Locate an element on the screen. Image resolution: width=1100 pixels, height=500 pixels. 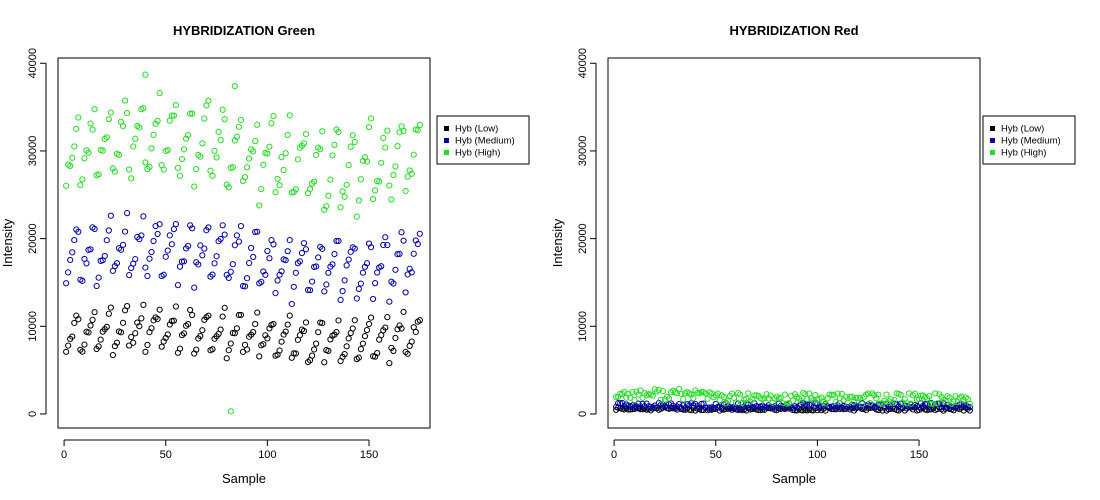
chart-title: HYBRIDIZATION Green is located at coordinates (244, 30).